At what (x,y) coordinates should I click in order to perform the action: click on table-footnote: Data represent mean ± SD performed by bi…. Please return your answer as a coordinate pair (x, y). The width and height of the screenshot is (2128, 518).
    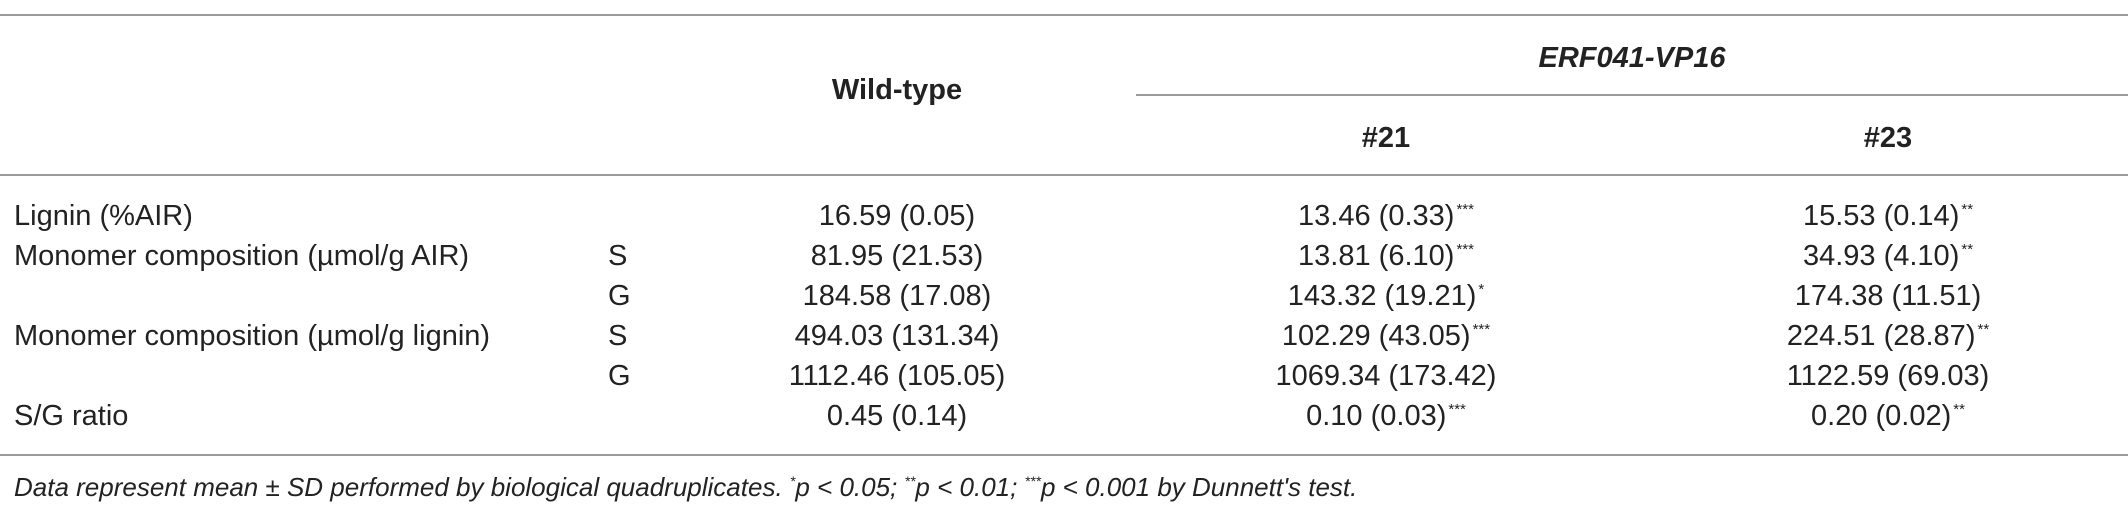
    Looking at the image, I should click on (686, 487).